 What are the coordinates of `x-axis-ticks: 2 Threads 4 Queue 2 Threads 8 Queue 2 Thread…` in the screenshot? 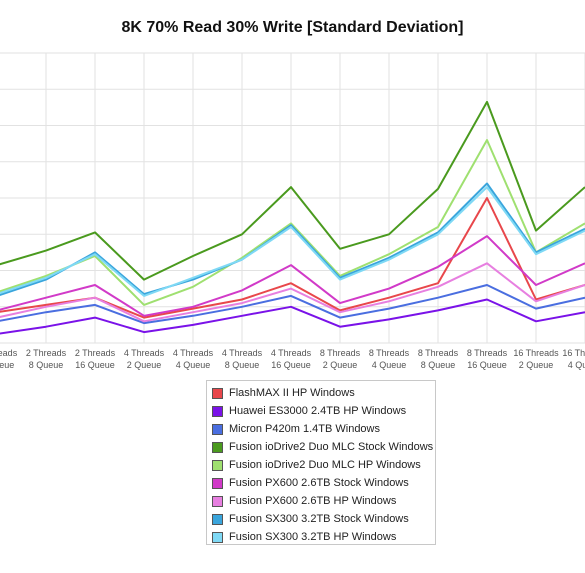 It's located at (292, 359).